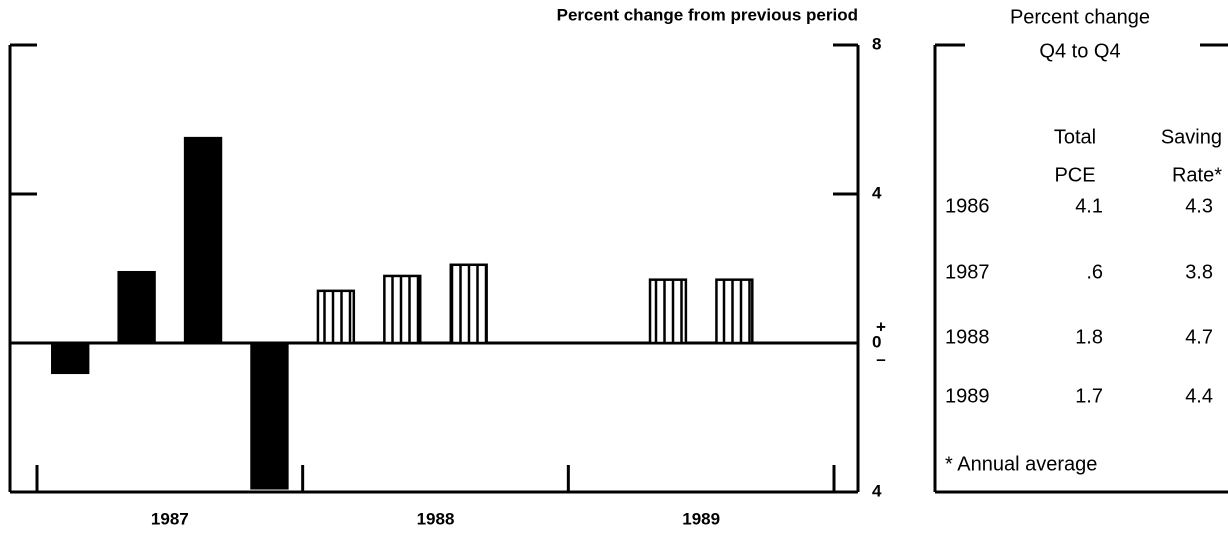 The image size is (1228, 533). I want to click on table-title: Percent change, so click(1080, 17).